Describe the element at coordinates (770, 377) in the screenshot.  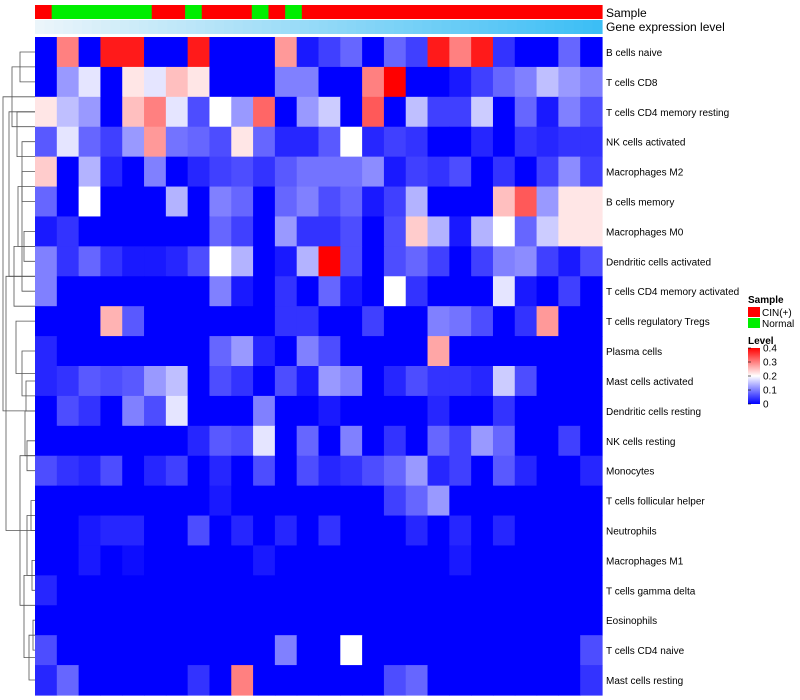
I see `level-tick-label: 0.2` at that location.